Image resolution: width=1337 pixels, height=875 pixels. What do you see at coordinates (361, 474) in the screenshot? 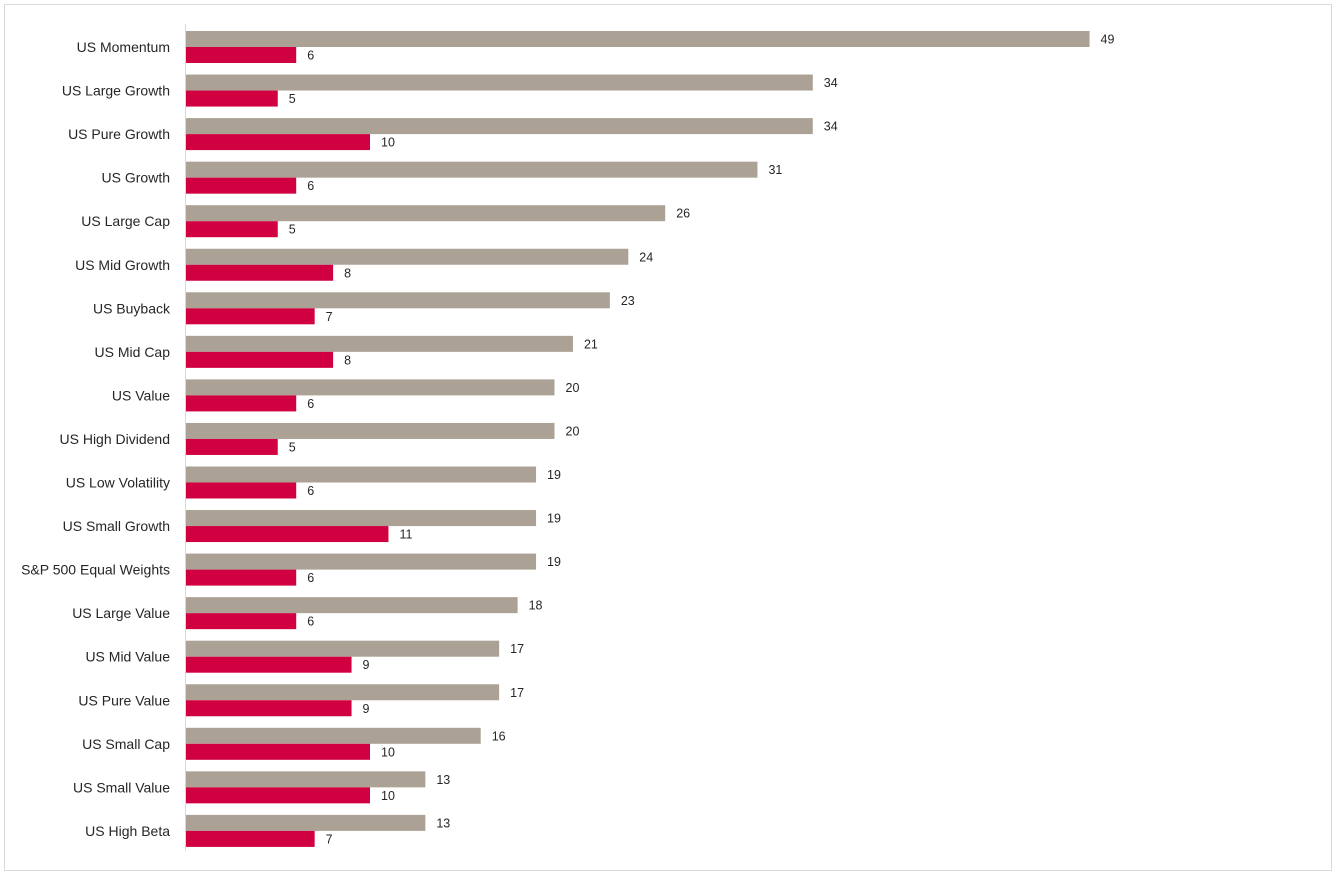
I see `bar-series1-us-low-volatility` at bounding box center [361, 474].